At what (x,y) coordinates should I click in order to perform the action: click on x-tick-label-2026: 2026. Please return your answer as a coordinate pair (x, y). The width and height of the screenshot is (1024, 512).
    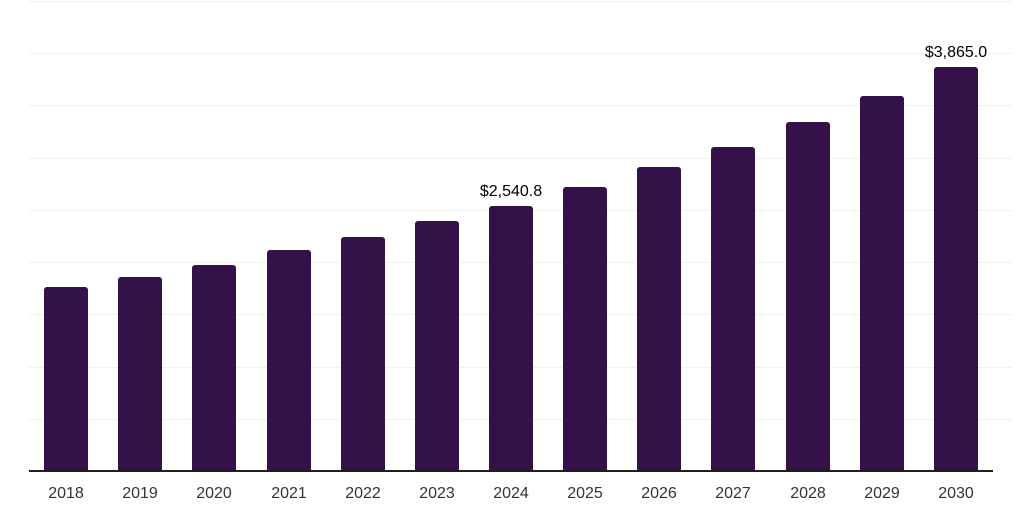
    Looking at the image, I should click on (659, 493).